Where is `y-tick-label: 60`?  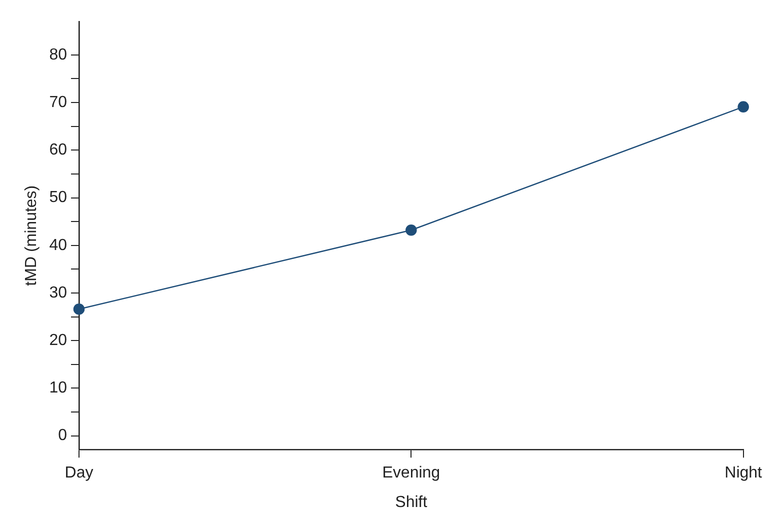 y-tick-label: 60 is located at coordinates (58, 150).